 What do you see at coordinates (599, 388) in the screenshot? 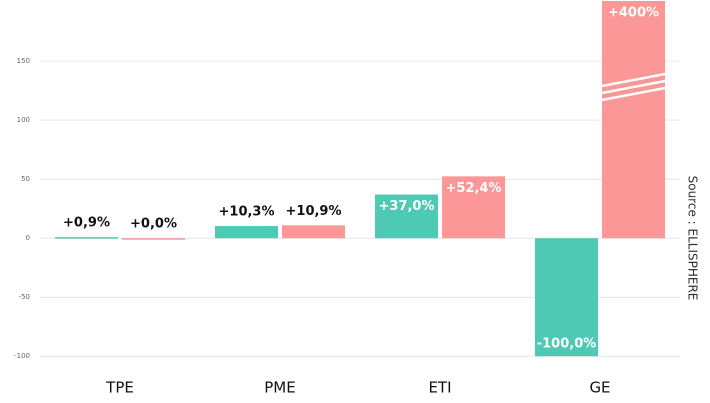
I see `x-tick-label: GE` at bounding box center [599, 388].